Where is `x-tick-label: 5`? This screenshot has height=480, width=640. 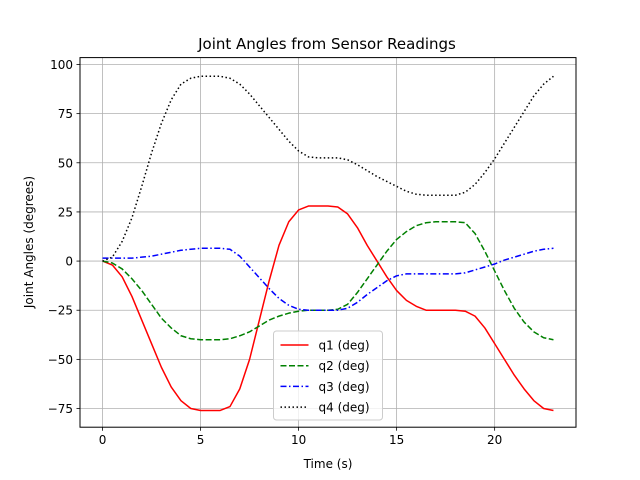
x-tick-label: 5 is located at coordinates (201, 440).